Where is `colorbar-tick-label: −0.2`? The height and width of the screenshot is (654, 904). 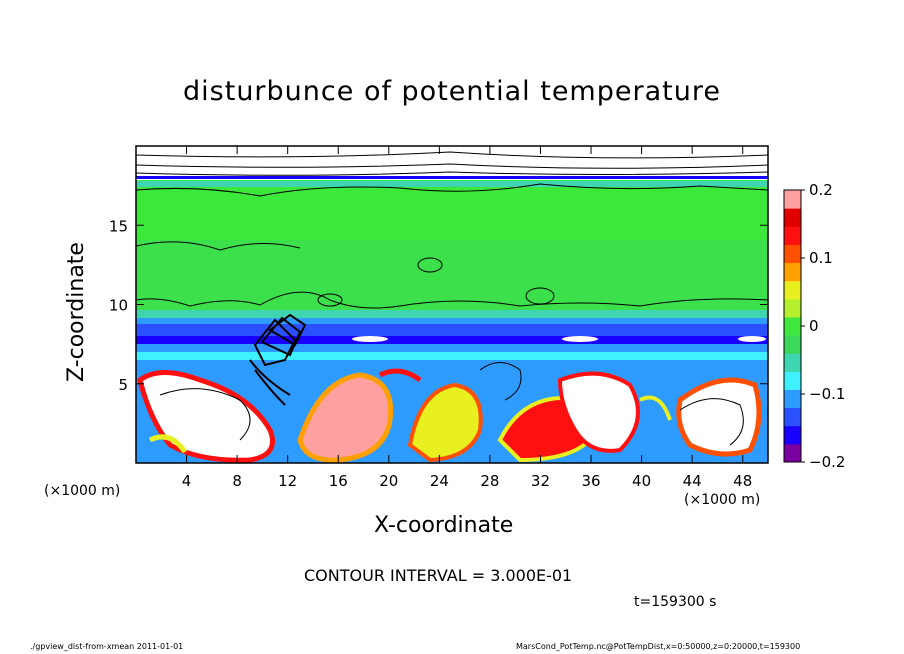
colorbar-tick-label: −0.2 is located at coordinates (827, 462).